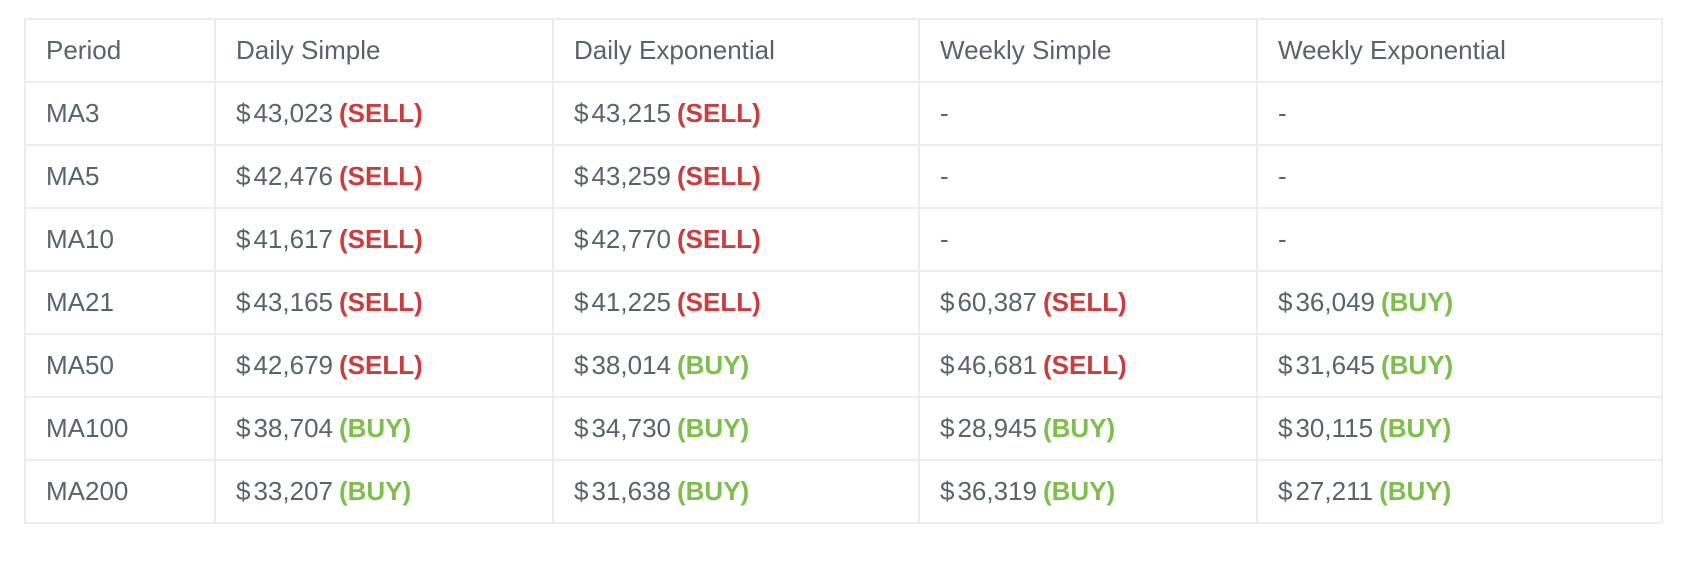 Image resolution: width=1684 pixels, height=568 pixels. Describe the element at coordinates (1335, 302) in the screenshot. I see `price-value: 36,049` at that location.